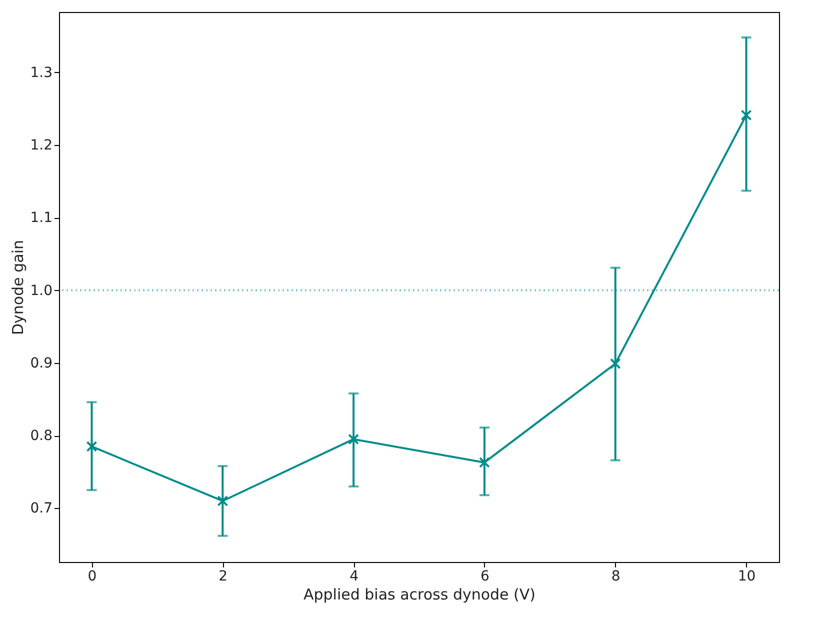 This screenshot has width=816, height=625. I want to click on y-tick-label: 1.3, so click(41, 72).